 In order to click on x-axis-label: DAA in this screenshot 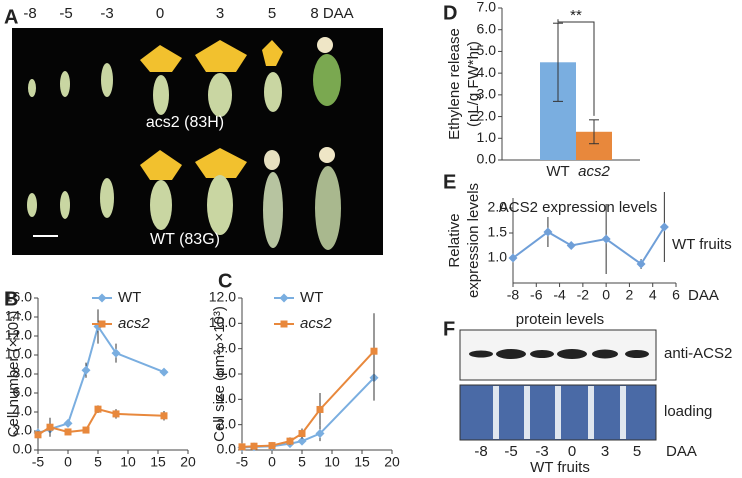, I will do `click(703, 295)`.